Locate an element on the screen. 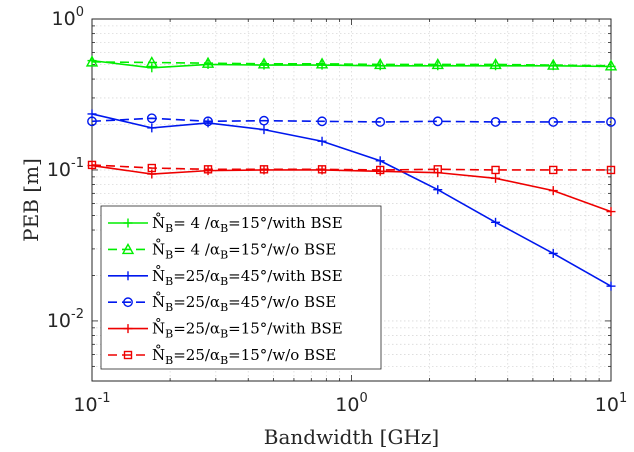  legend-label: N̊B=25/αB=15°/with BSE is located at coordinates (247, 329).